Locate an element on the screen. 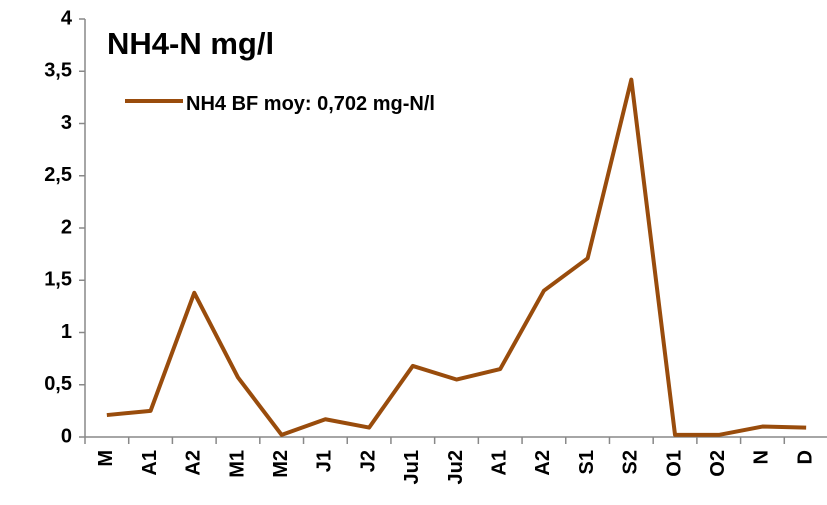 This screenshot has width=827, height=505. x-tick-label: J1 is located at coordinates (325, 461).